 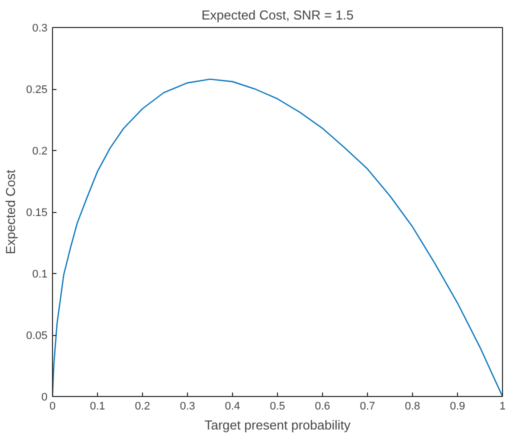 I want to click on y-tick-label: 0.25, so click(x=37, y=90).